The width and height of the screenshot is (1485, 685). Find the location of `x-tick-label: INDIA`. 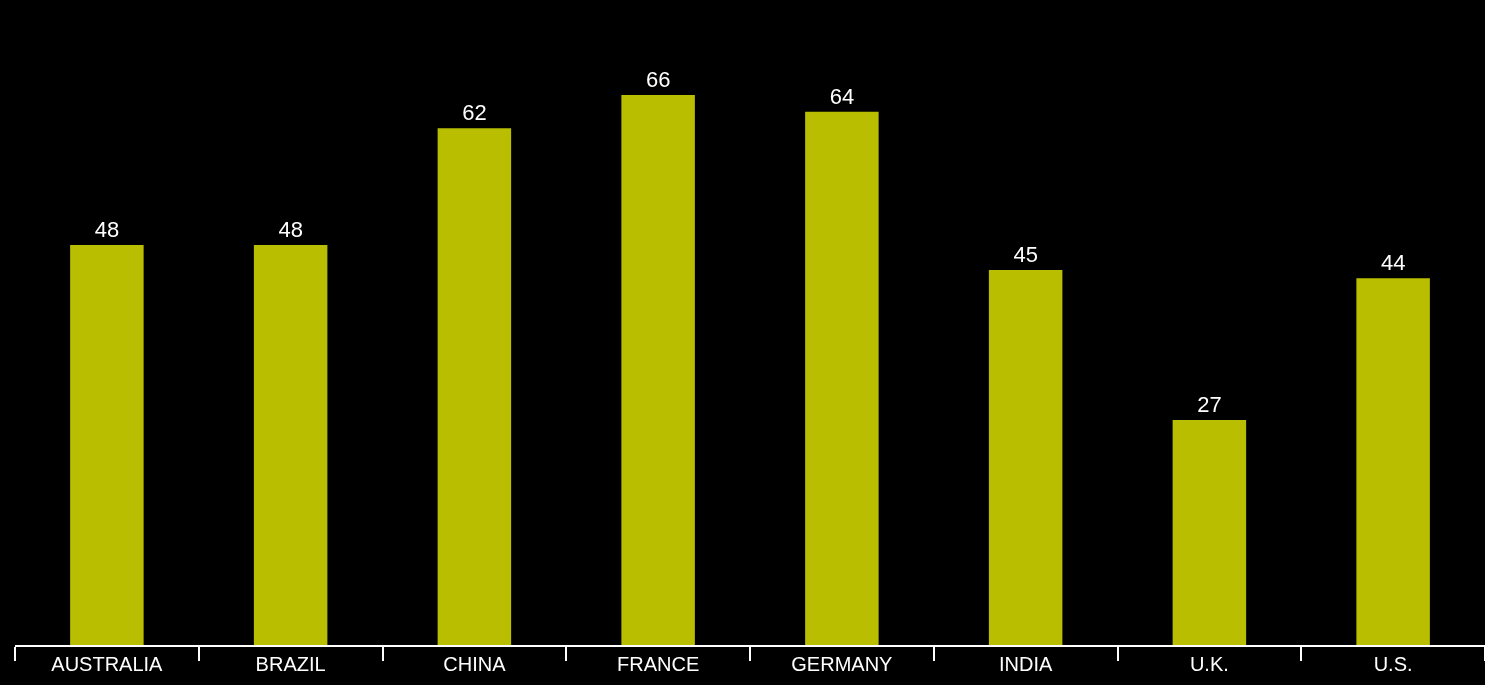

x-tick-label: INDIA is located at coordinates (1025, 664).